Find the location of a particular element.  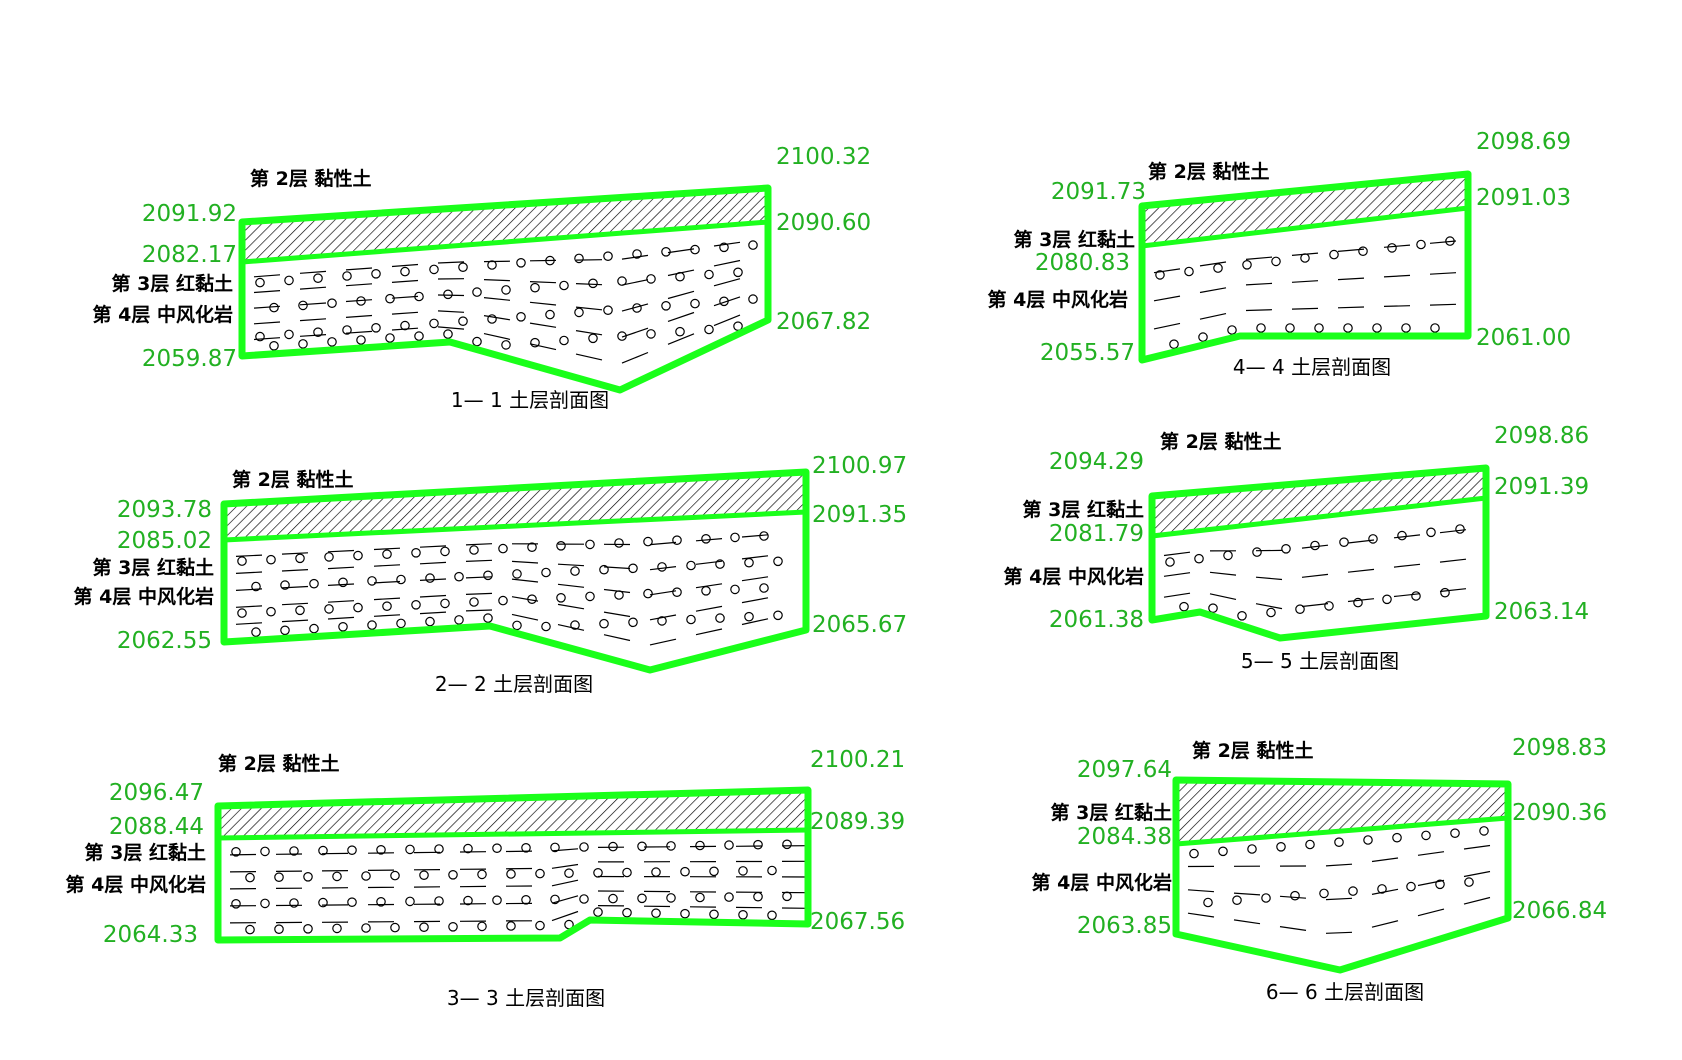

elevation-right-mid: 2091.03 is located at coordinates (1523, 198).